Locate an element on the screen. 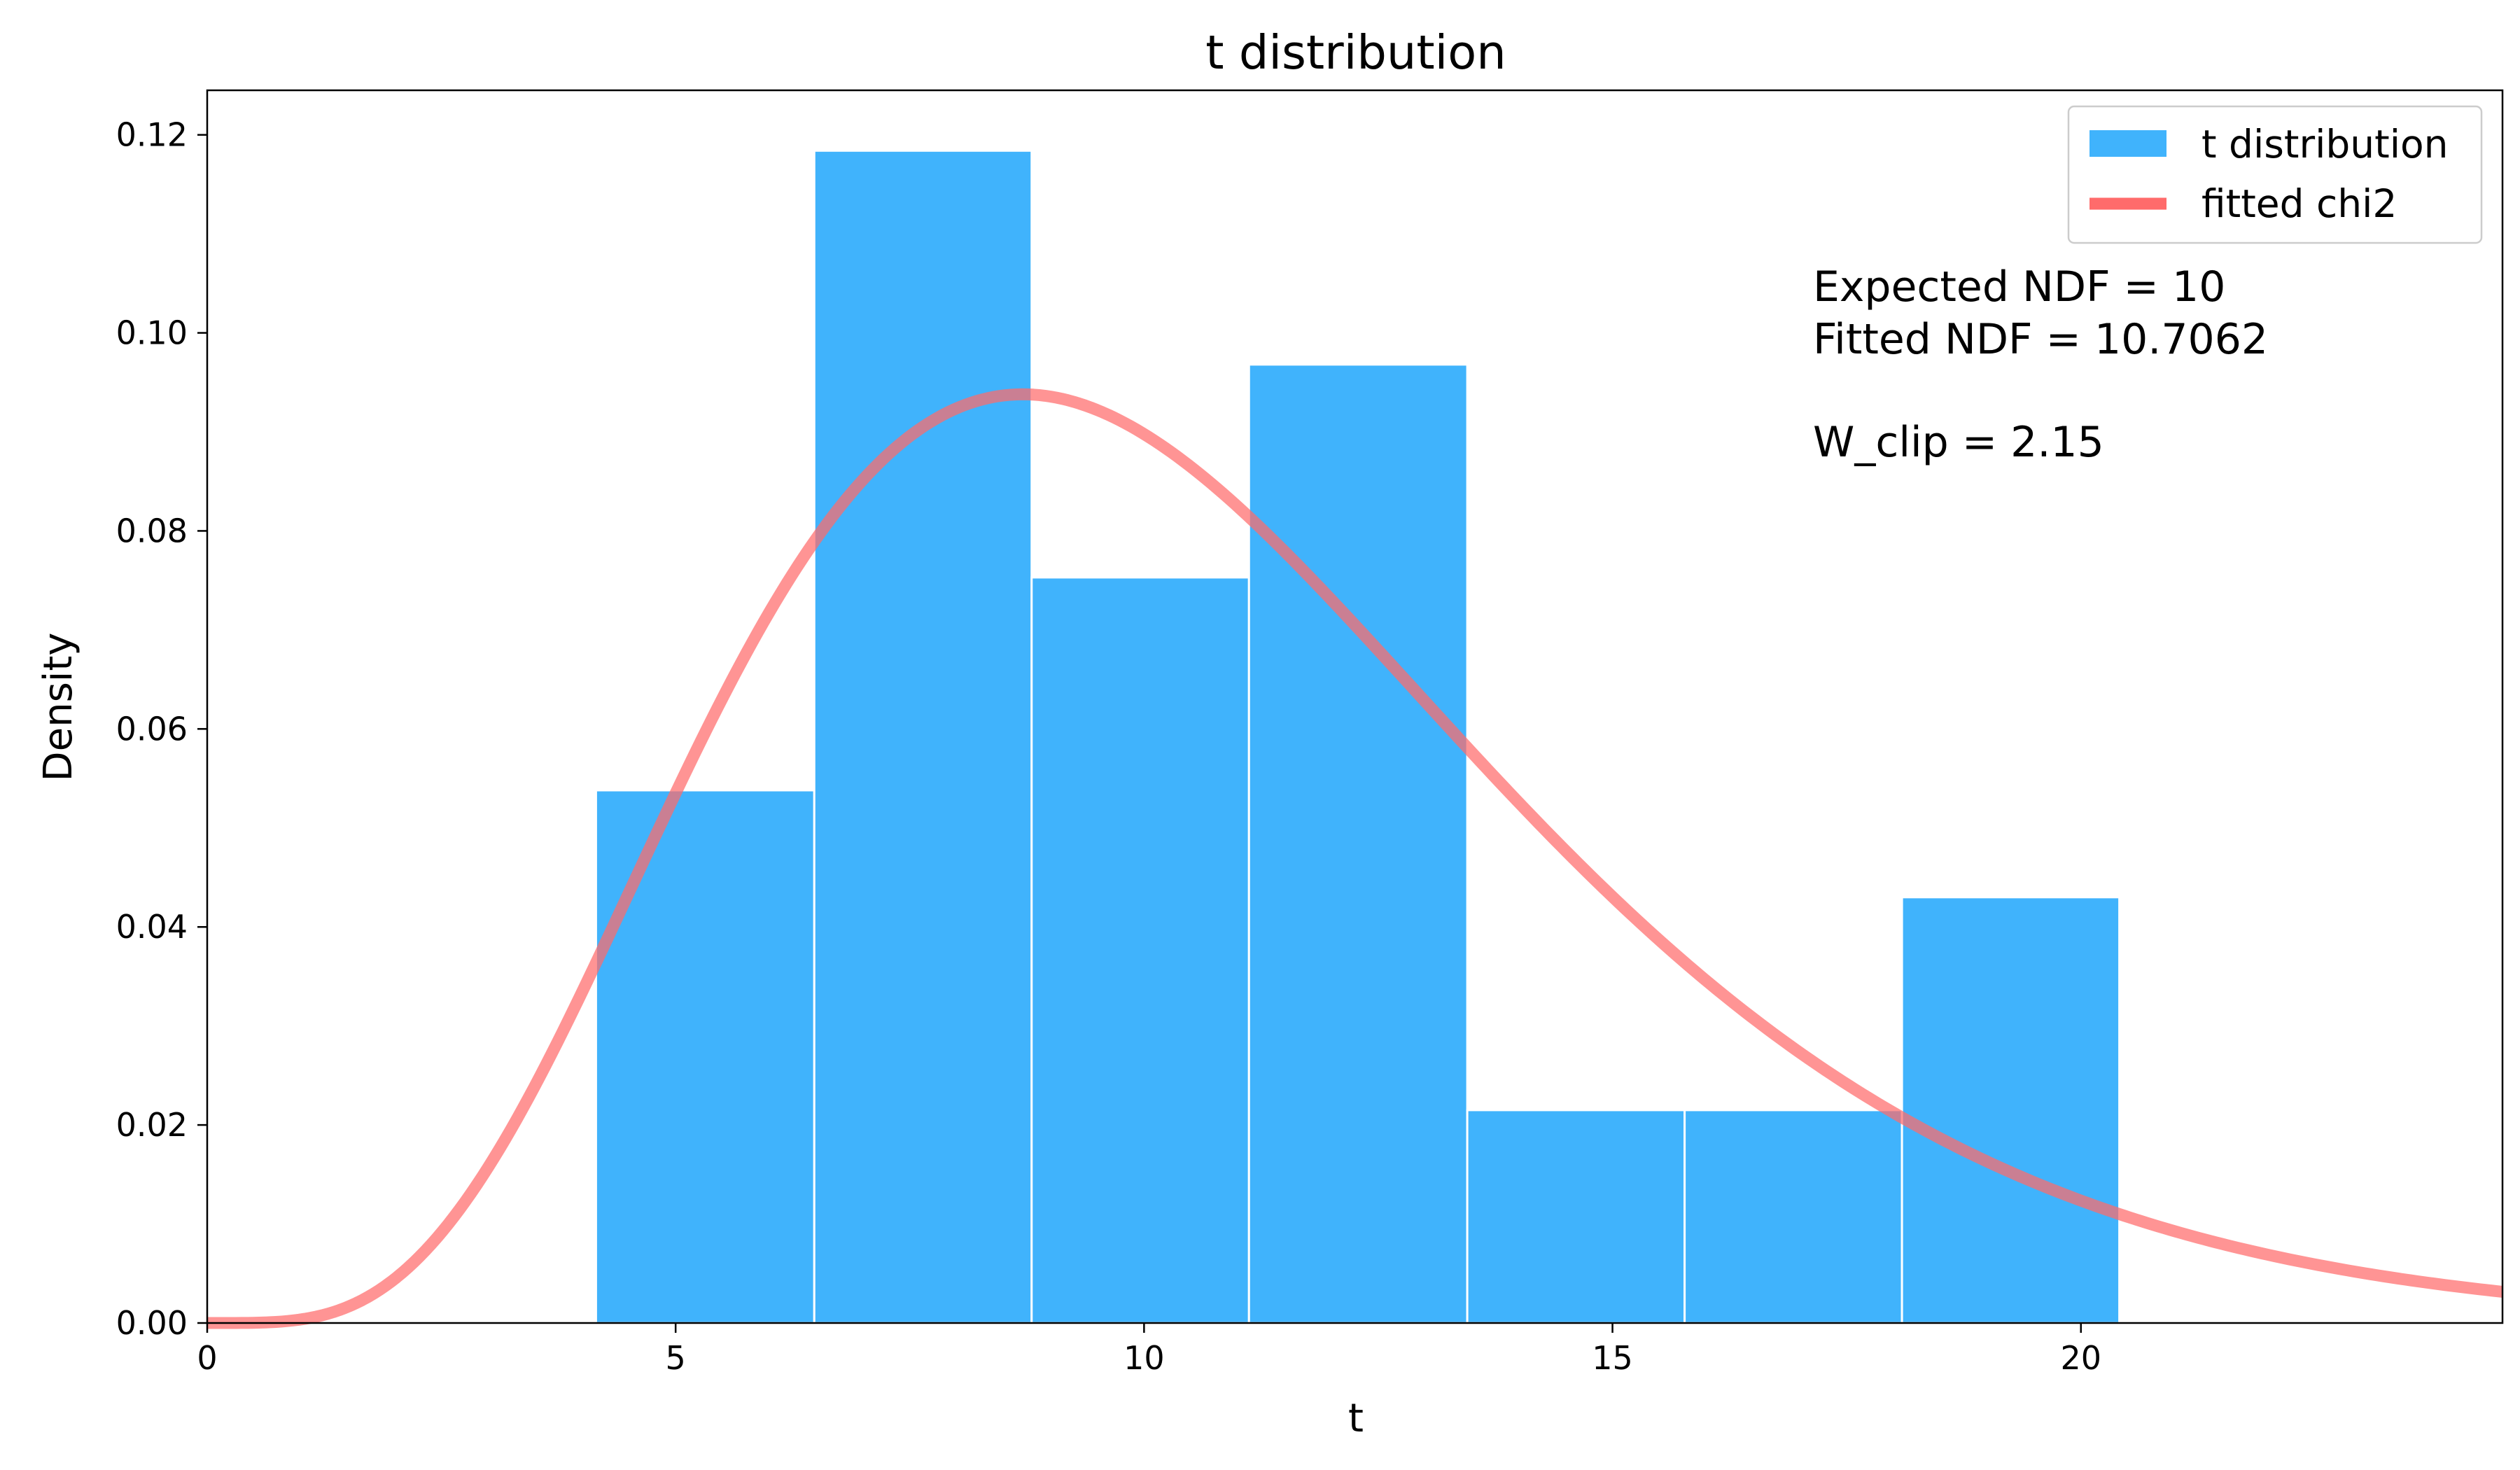 This screenshot has height=1470, width=2520. y-tick-label: 0.12 is located at coordinates (152, 135).